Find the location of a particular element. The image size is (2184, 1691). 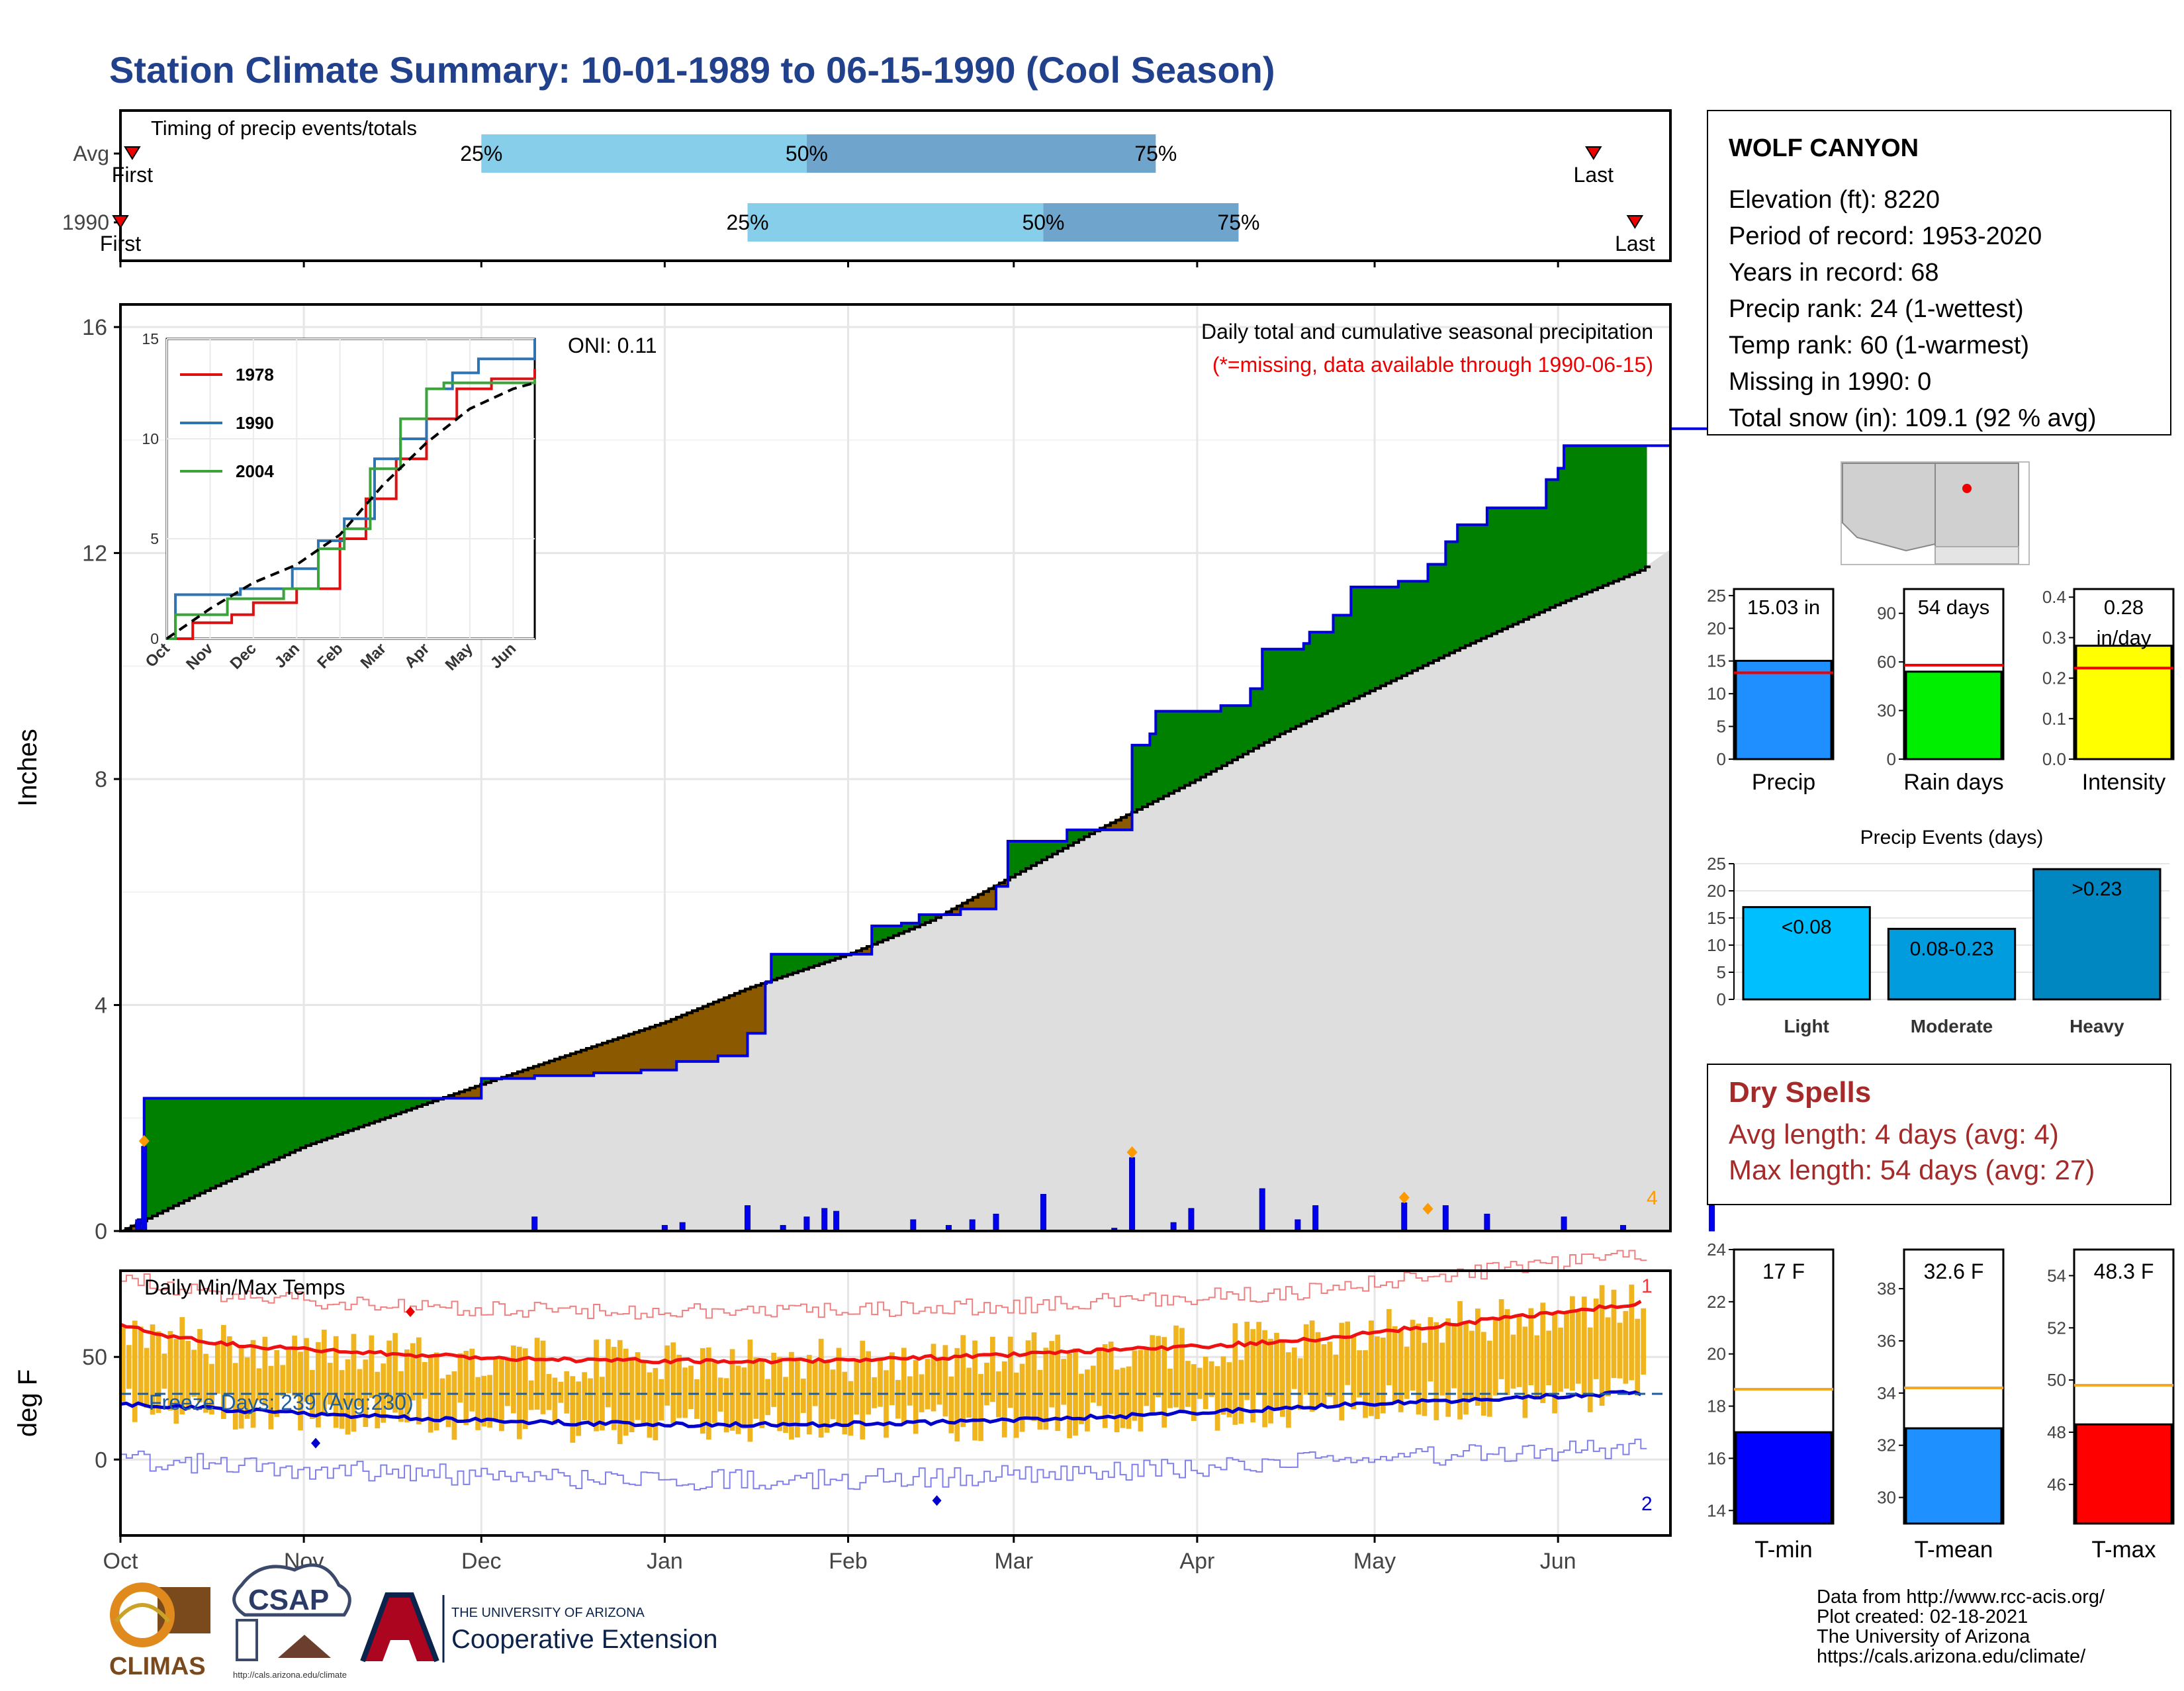

normal-max-line is located at coordinates (881, 1332).